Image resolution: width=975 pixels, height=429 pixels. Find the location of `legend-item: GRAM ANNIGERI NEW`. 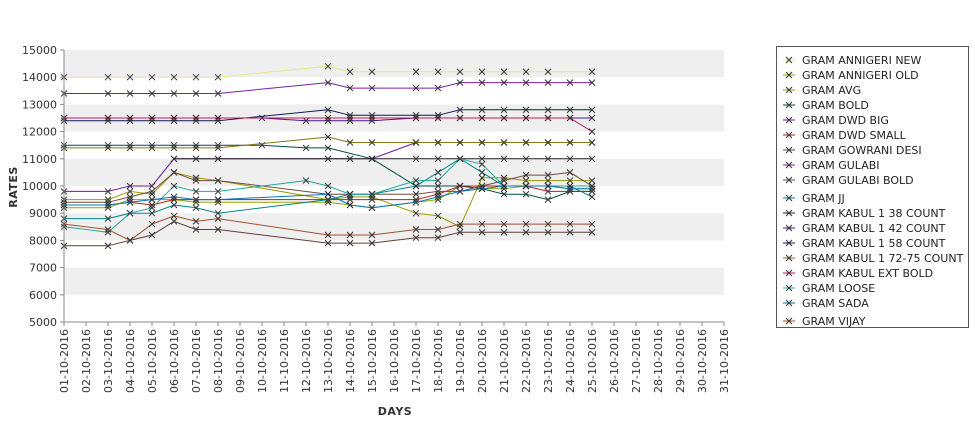

legend-item: GRAM ANNIGERI NEW is located at coordinates (852, 60).